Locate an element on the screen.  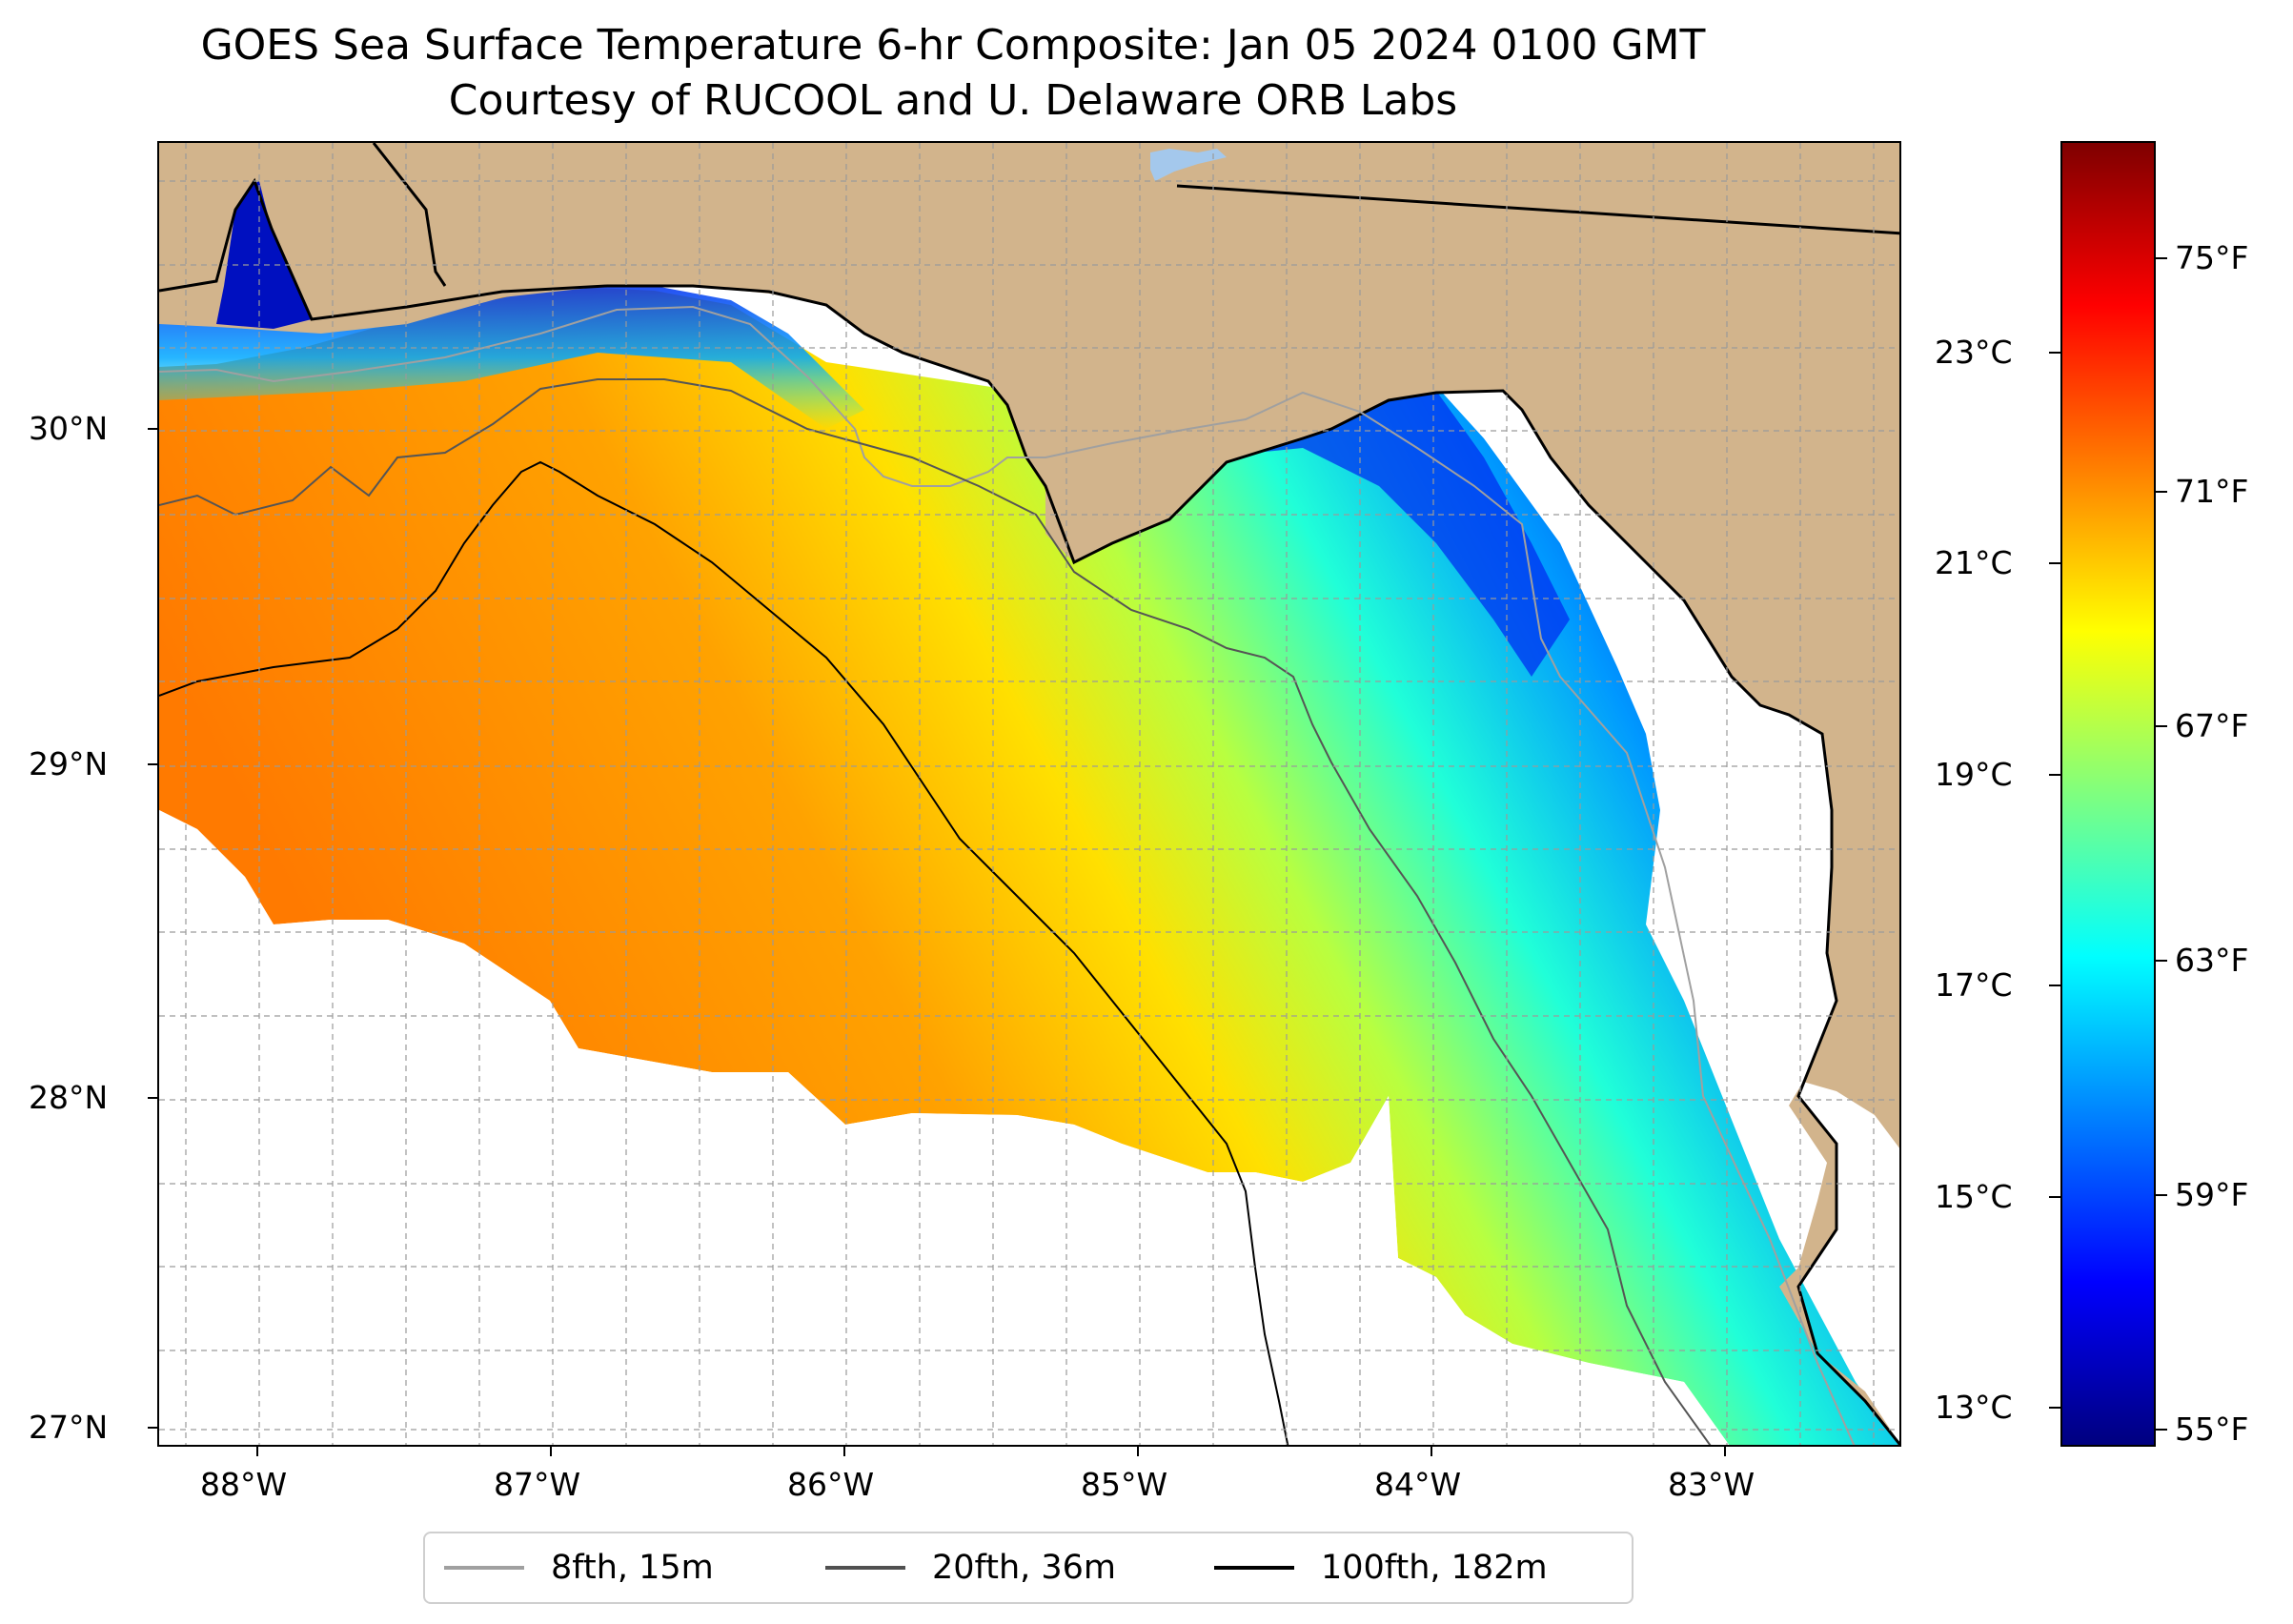
legend-item-8fth: 8fth, 15m is located at coordinates (579, 1567).